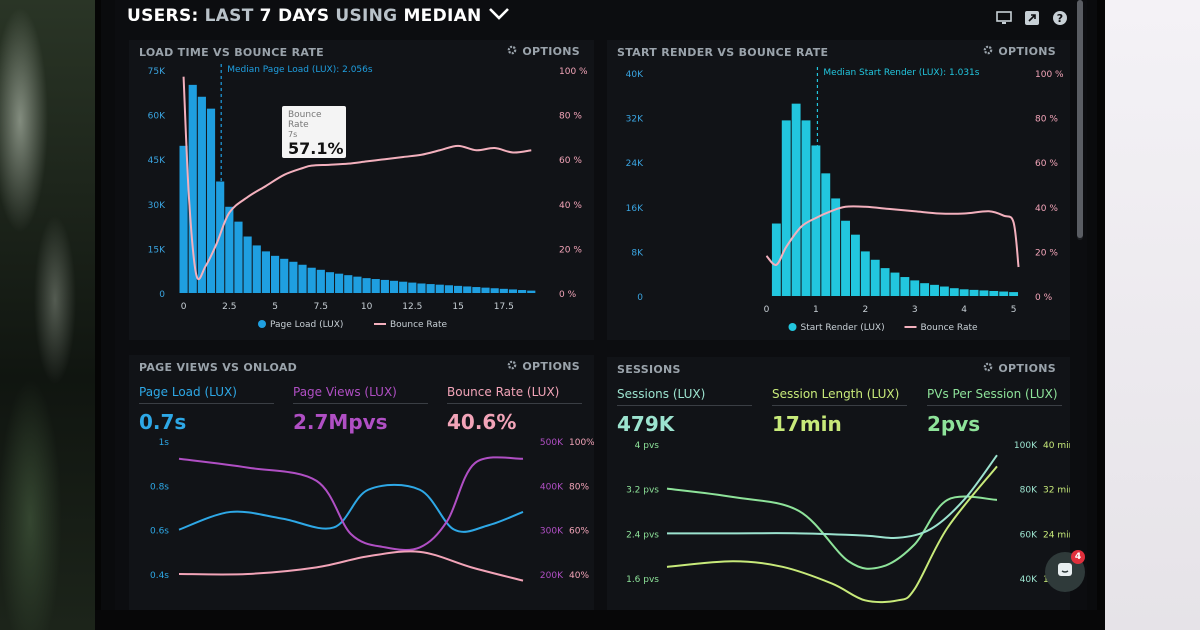 The width and height of the screenshot is (1200, 630). Describe the element at coordinates (1026, 446) in the screenshot. I see `y-right-tick-label: 100K` at that location.